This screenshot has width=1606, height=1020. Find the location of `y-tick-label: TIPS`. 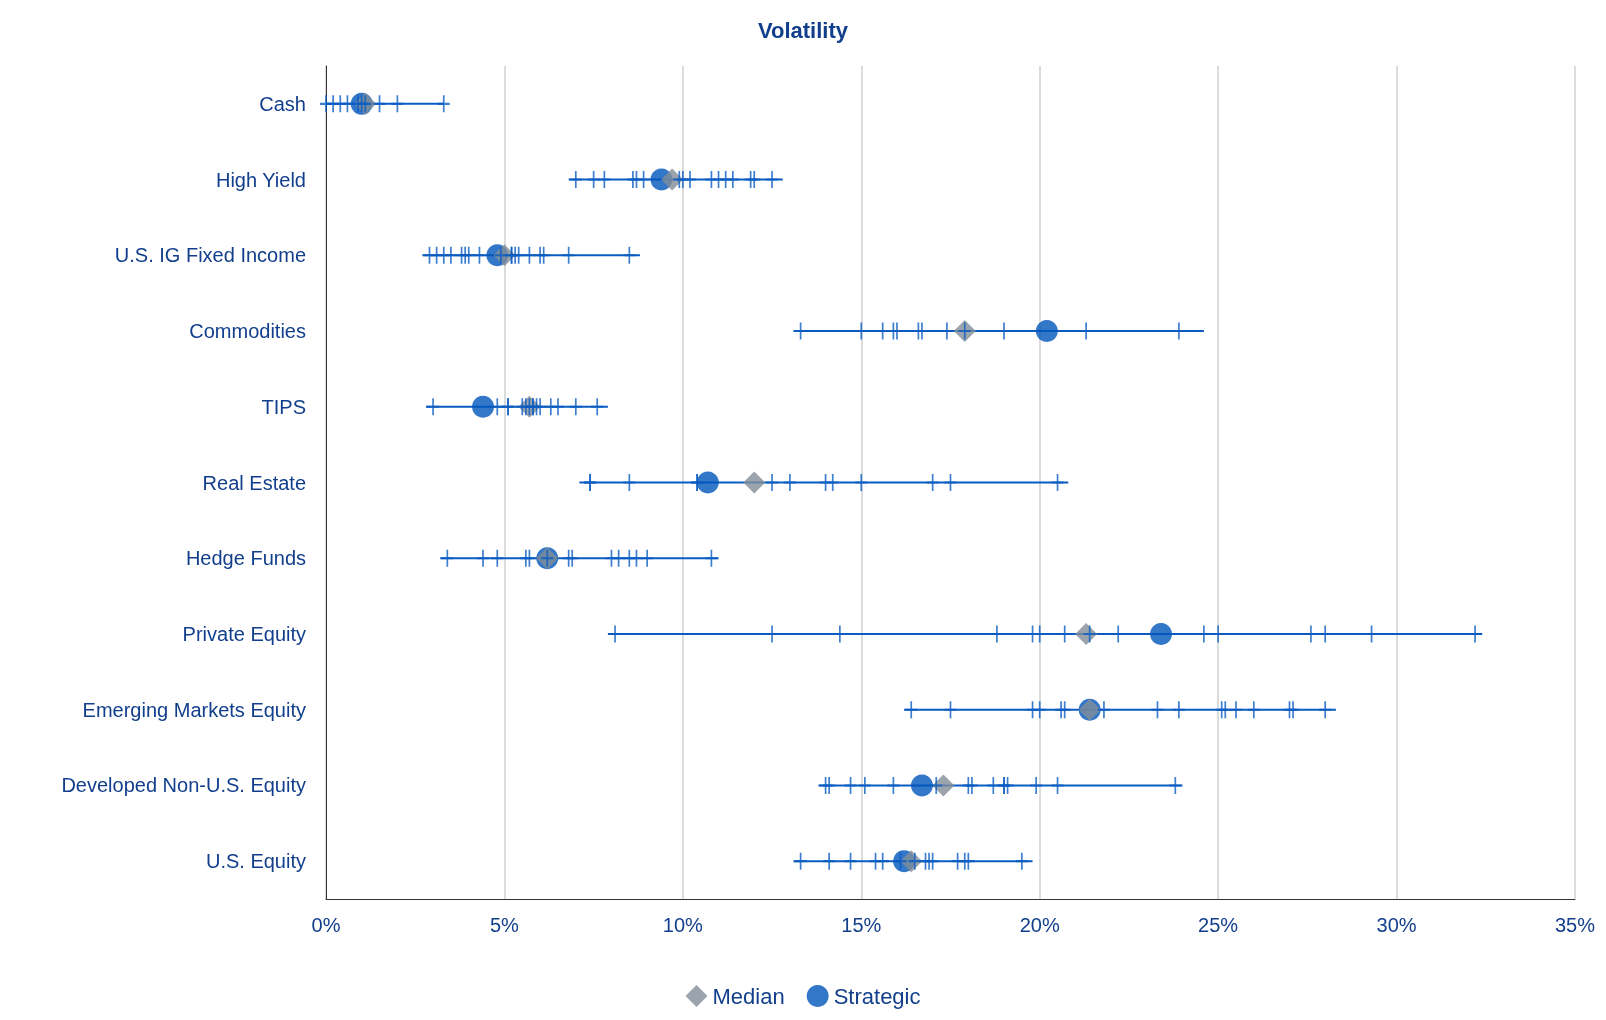

y-tick-label: TIPS is located at coordinates (283, 406).